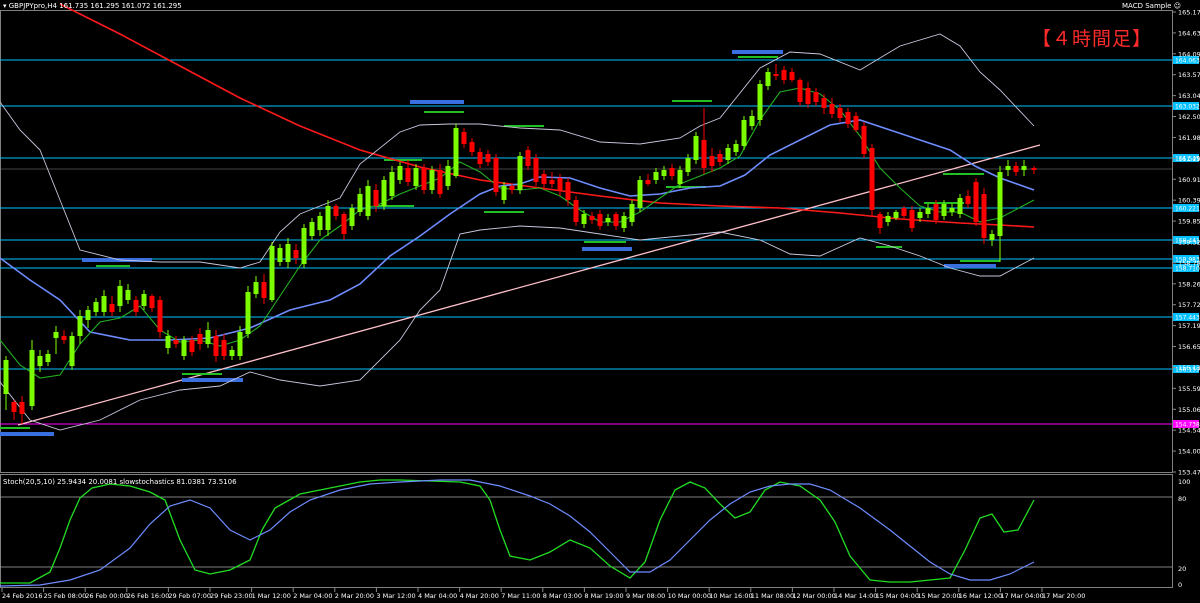  What do you see at coordinates (1187, 259) in the screenshot?
I see `level-tag-label: 158.983` at bounding box center [1187, 259].